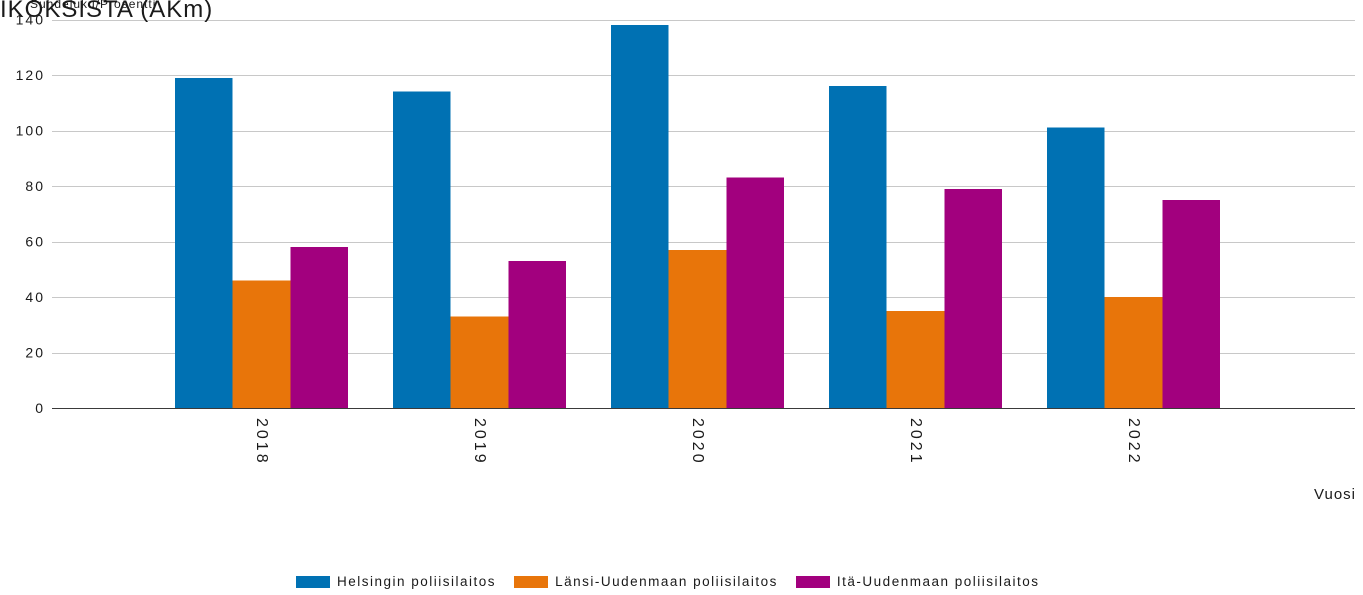  I want to click on bar-2020-ita-uudenmaan-poliisilaitos, so click(755, 292).